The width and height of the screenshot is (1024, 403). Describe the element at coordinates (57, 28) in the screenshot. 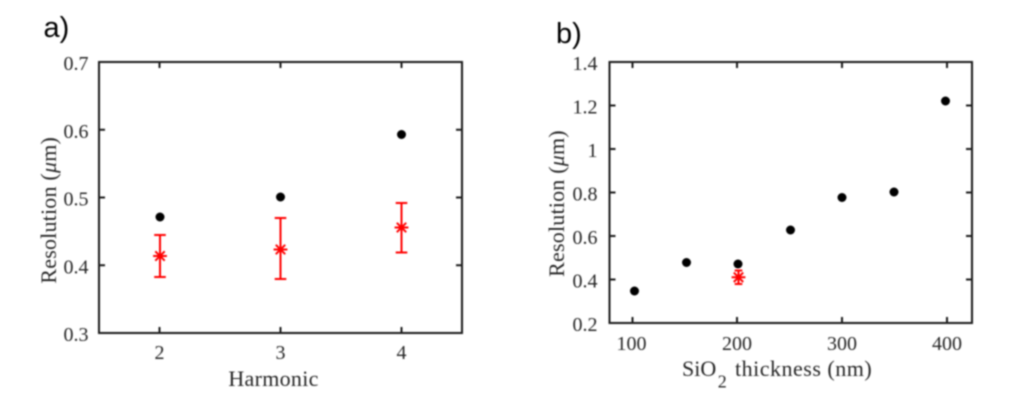

I see `svg-text: a)` at that location.